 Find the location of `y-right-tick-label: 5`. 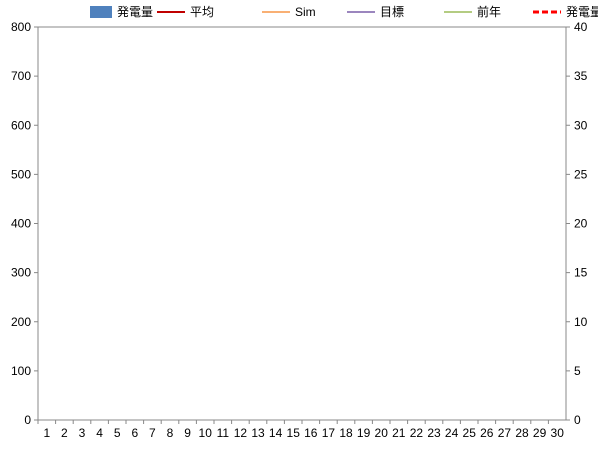

y-right-tick-label: 5 is located at coordinates (577, 371).